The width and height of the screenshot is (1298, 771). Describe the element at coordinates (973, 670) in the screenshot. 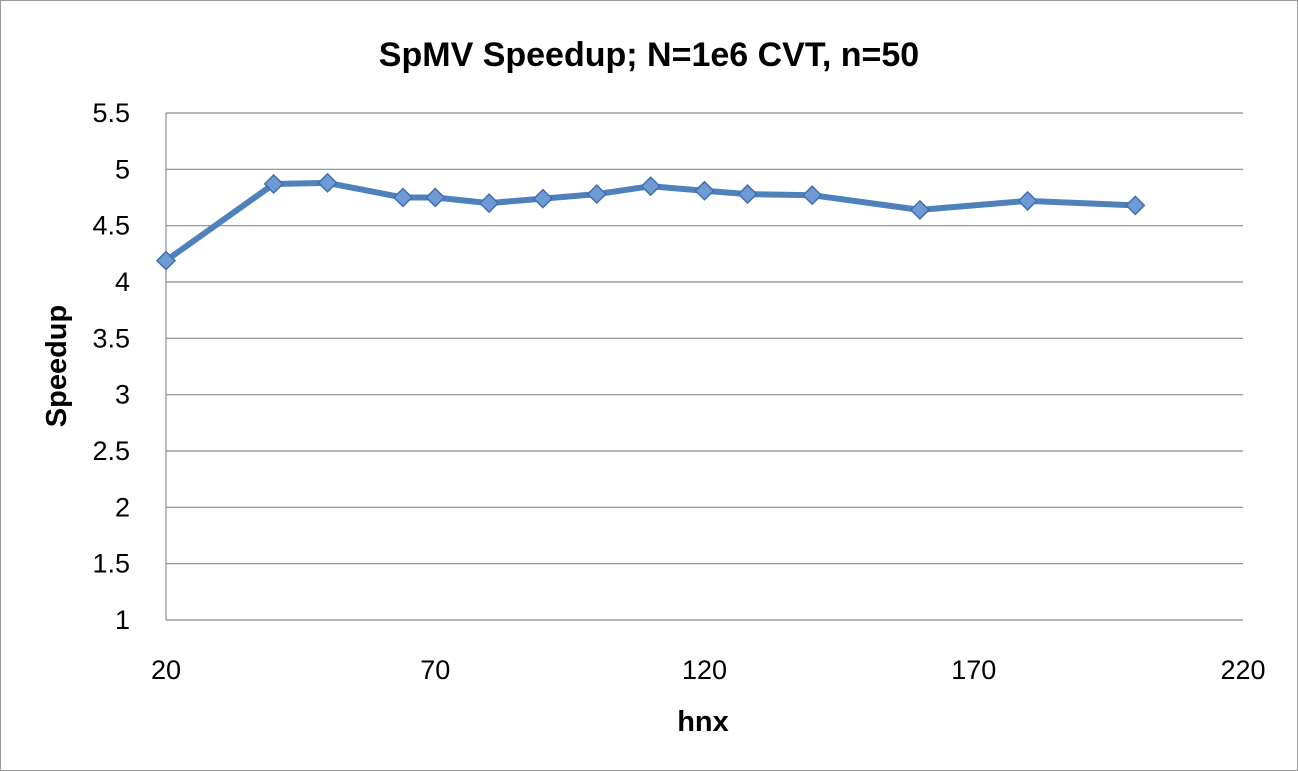

I see `x-tick-label: 170` at that location.